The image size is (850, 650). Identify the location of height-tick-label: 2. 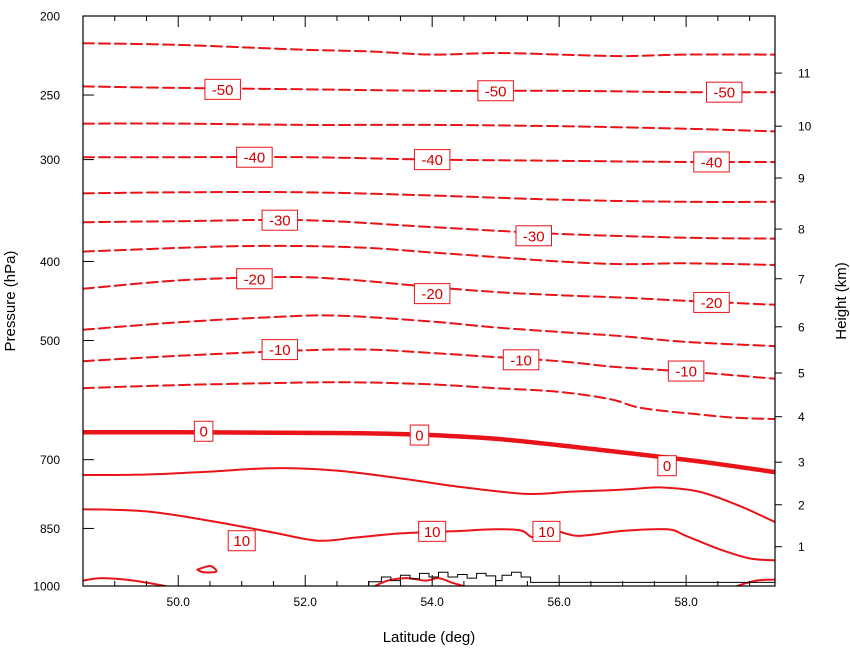
(801, 505).